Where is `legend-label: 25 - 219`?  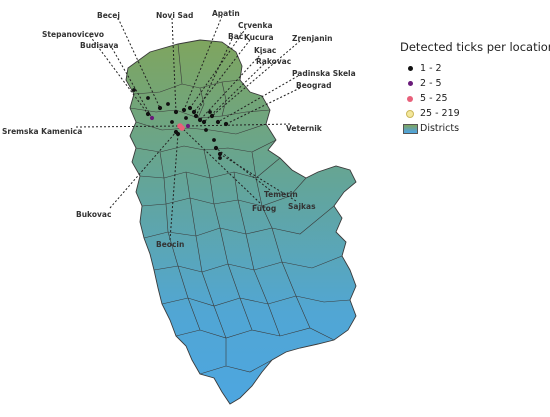 legend-label: 25 - 219 is located at coordinates (440, 113).